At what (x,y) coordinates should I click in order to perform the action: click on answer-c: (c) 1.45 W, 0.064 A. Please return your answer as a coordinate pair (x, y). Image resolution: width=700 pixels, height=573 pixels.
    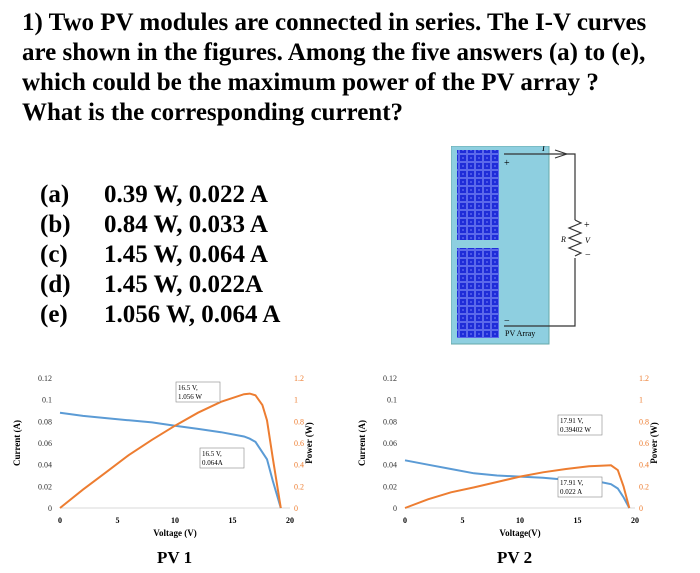
    Looking at the image, I should click on (160, 255).